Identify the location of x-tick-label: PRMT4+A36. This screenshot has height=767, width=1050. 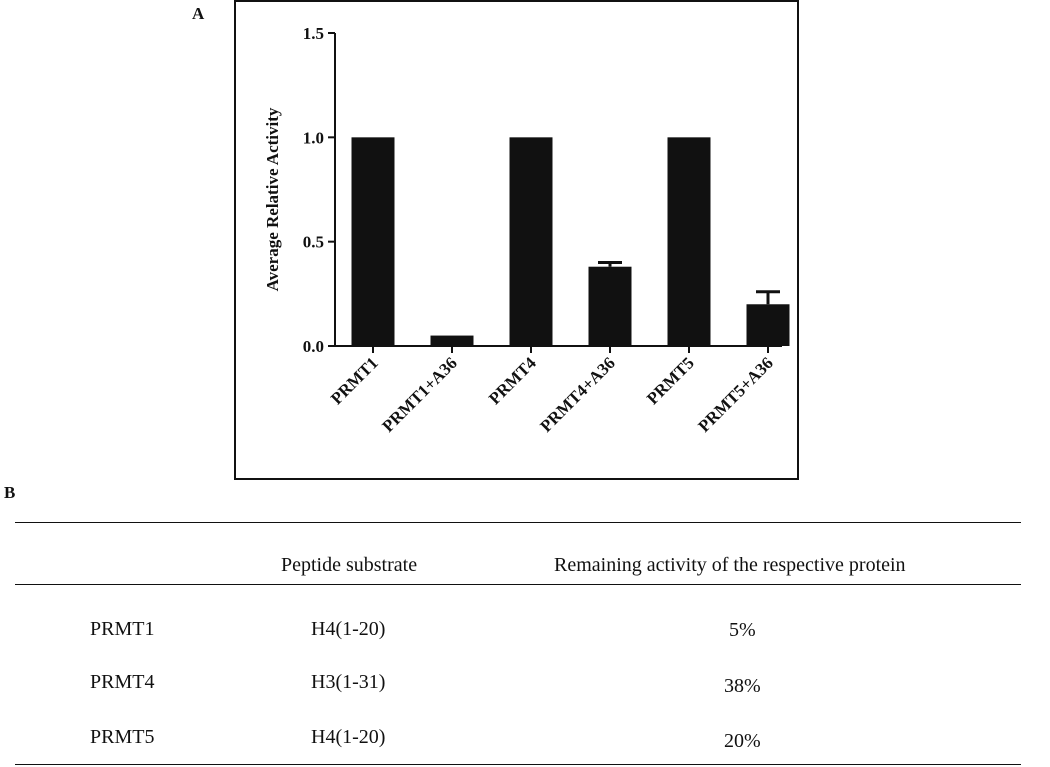
(577, 394).